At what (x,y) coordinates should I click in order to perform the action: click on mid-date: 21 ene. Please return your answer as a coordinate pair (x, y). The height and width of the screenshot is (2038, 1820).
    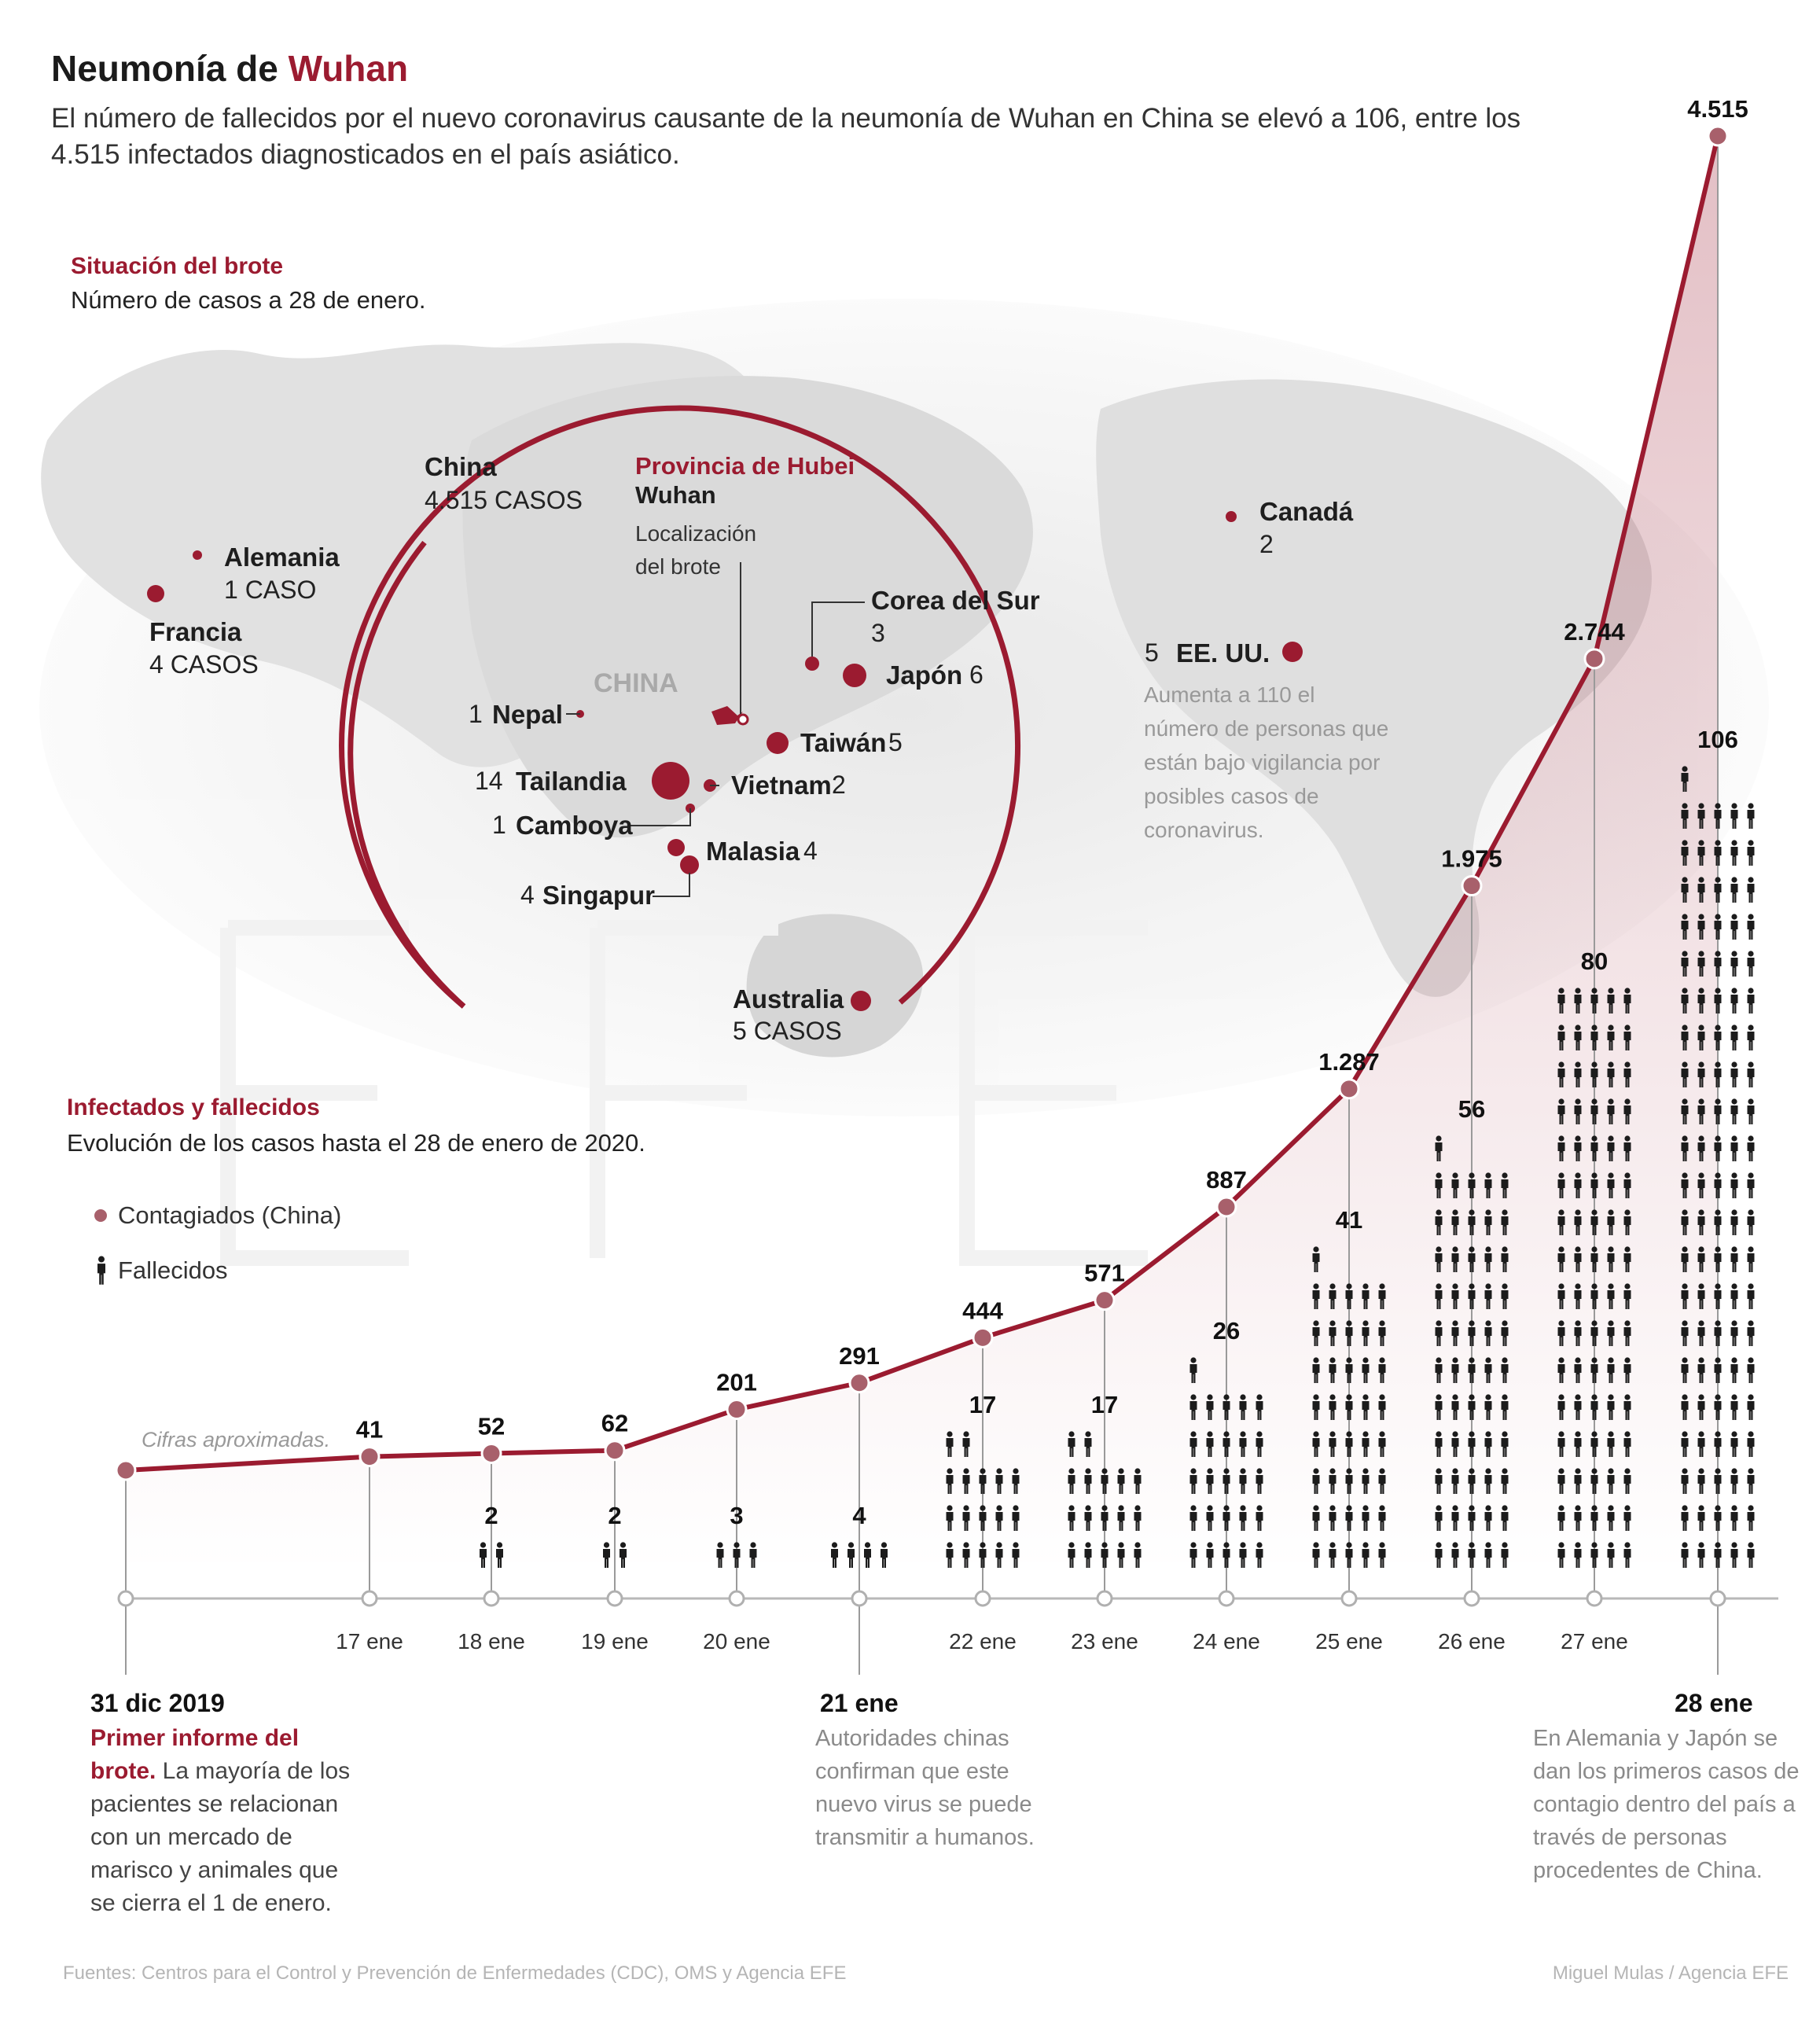
    Looking at the image, I should click on (859, 1703).